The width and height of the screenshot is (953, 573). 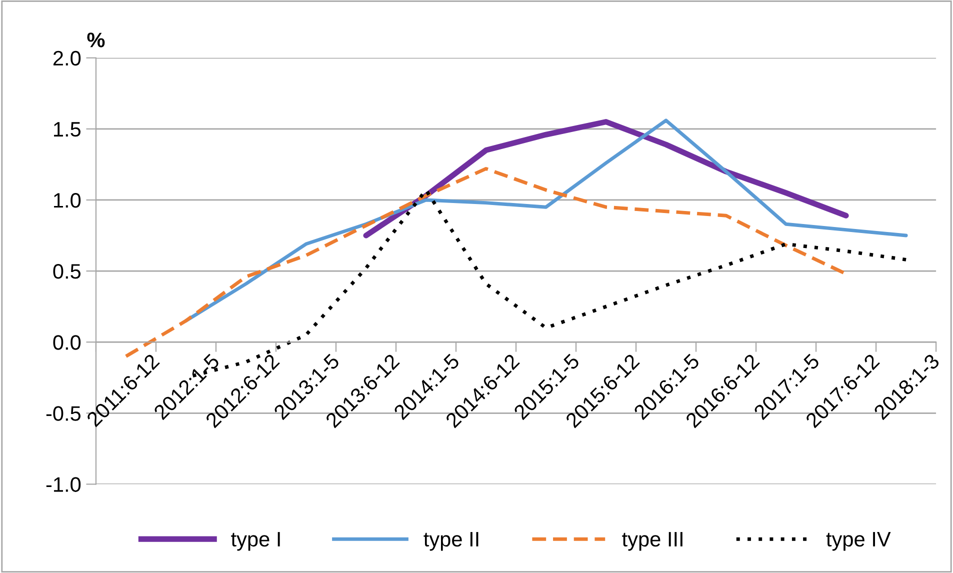 What do you see at coordinates (67, 129) in the screenshot?
I see `y-tick-label: 1.5` at bounding box center [67, 129].